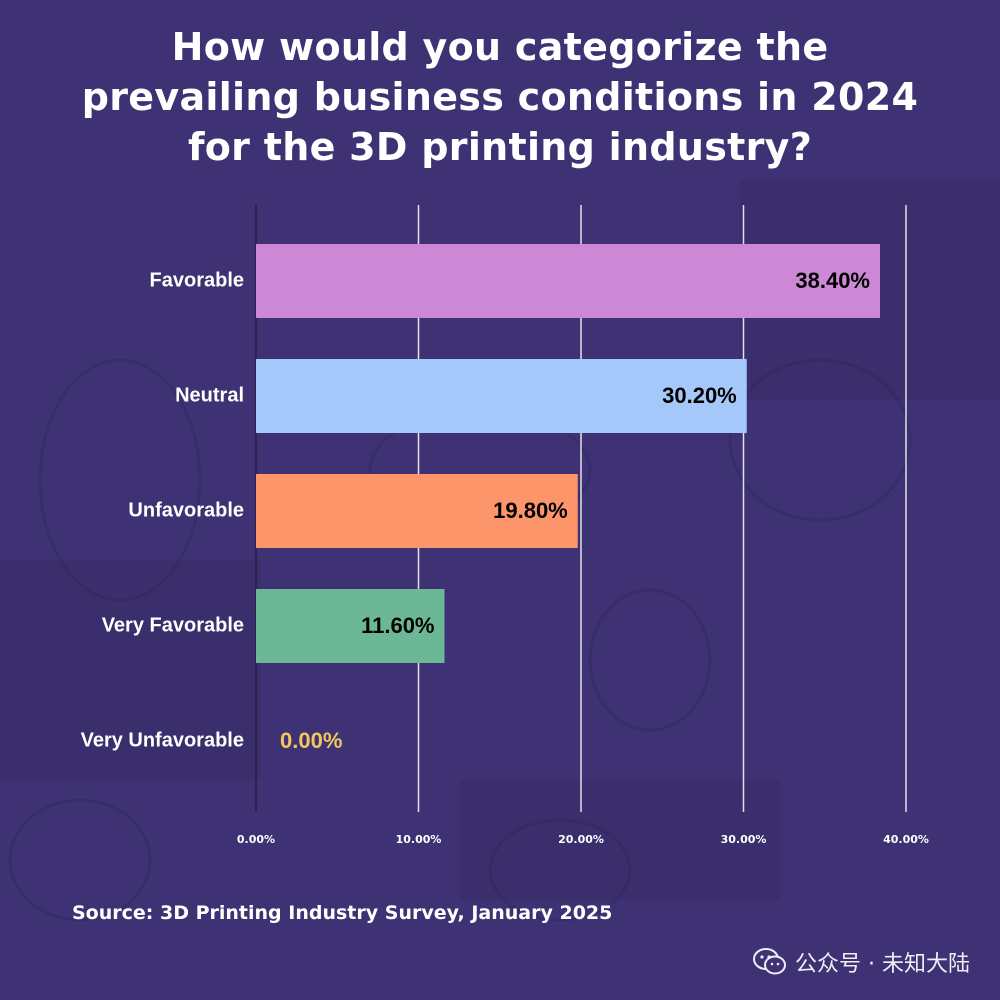 This screenshot has width=1000, height=1000. What do you see at coordinates (882, 964) in the screenshot?
I see `watermark-text: 公众号 · 未知大陆` at bounding box center [882, 964].